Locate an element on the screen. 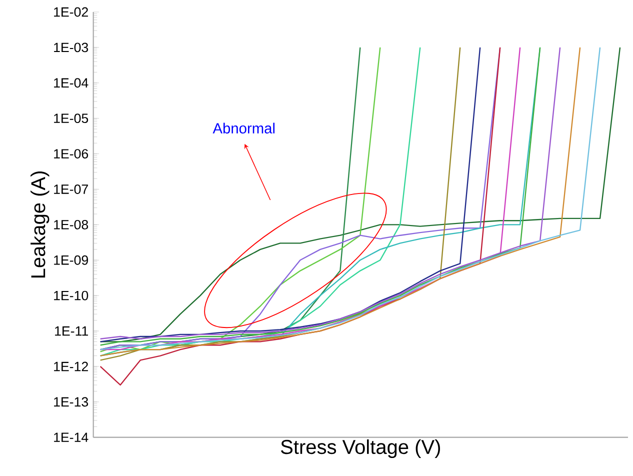 This screenshot has height=476, width=633. y-tick-label: 1E-02 is located at coordinates (71, 12).